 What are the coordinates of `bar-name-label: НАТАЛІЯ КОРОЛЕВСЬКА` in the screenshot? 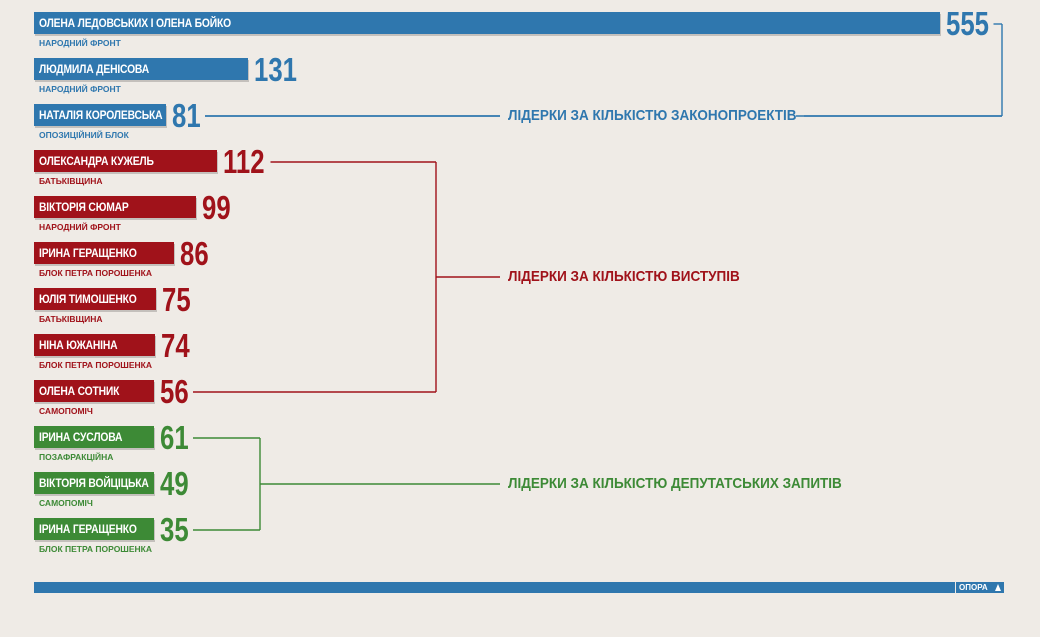 It's located at (101, 115).